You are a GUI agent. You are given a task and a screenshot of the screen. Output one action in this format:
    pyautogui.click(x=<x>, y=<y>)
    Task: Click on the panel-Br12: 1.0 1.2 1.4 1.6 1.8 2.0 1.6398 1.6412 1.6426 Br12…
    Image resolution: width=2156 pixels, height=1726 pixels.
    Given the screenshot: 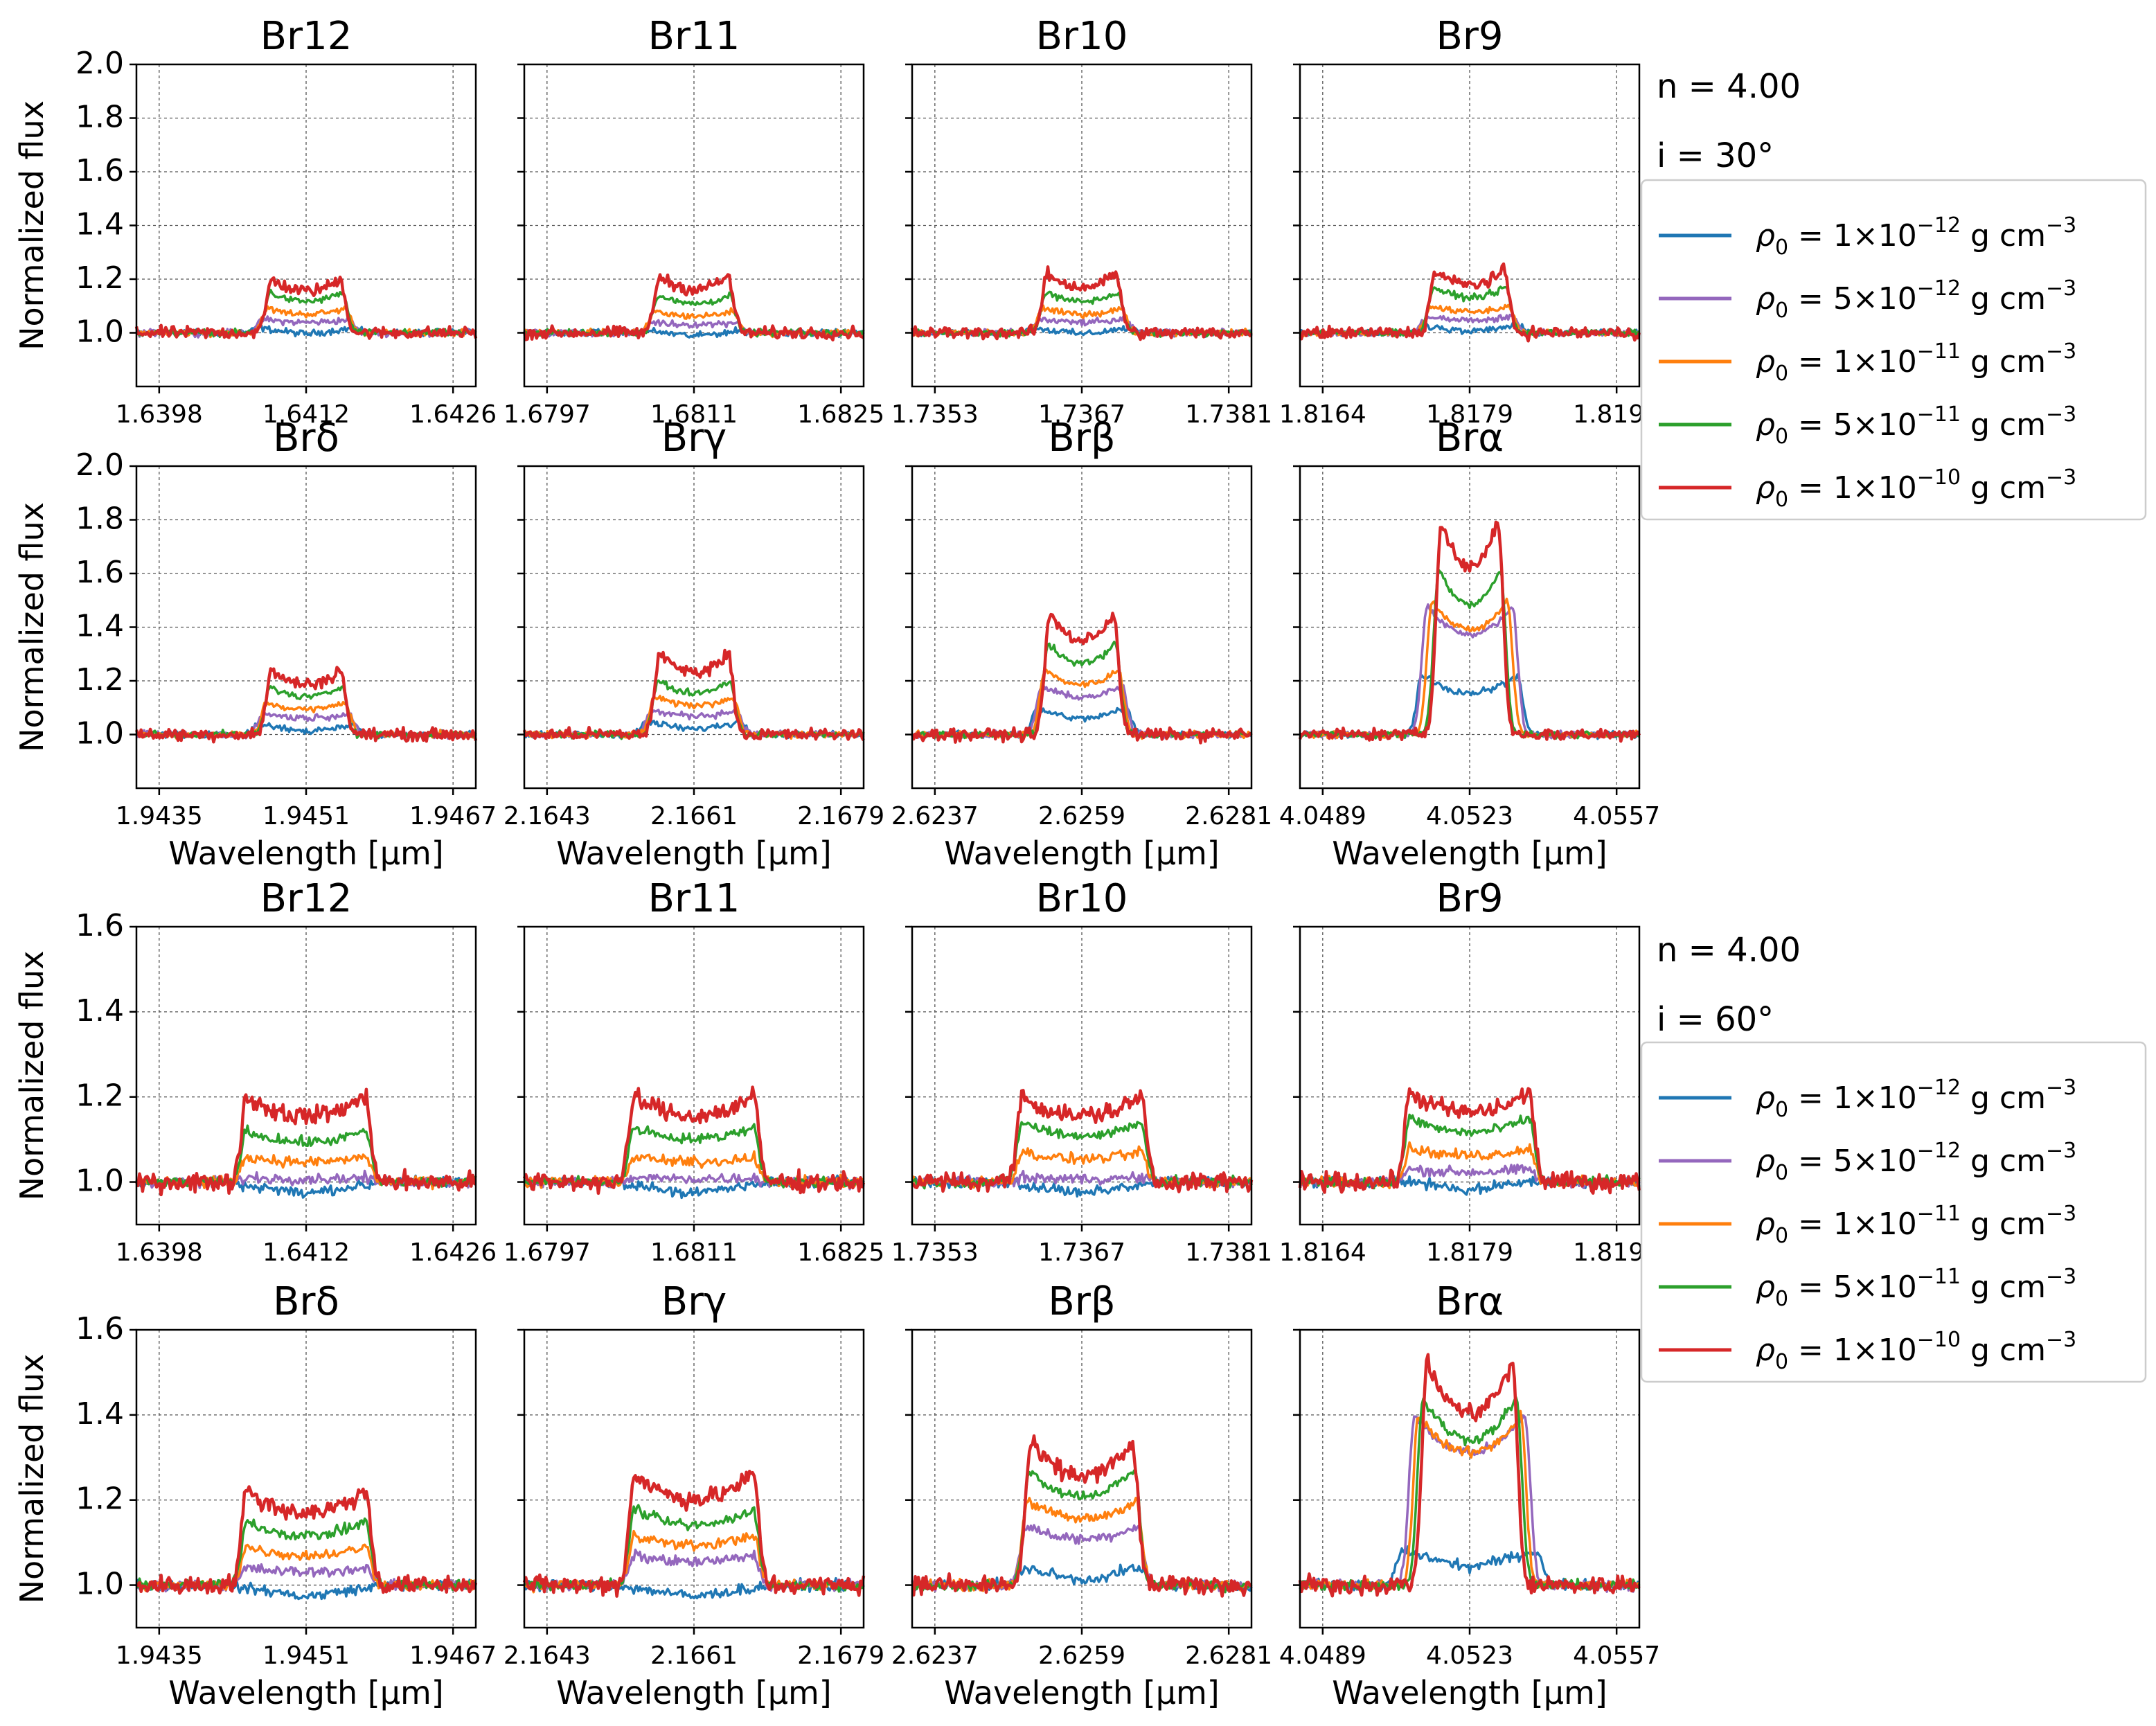 What is the action you would take?
    pyautogui.click(x=255, y=221)
    